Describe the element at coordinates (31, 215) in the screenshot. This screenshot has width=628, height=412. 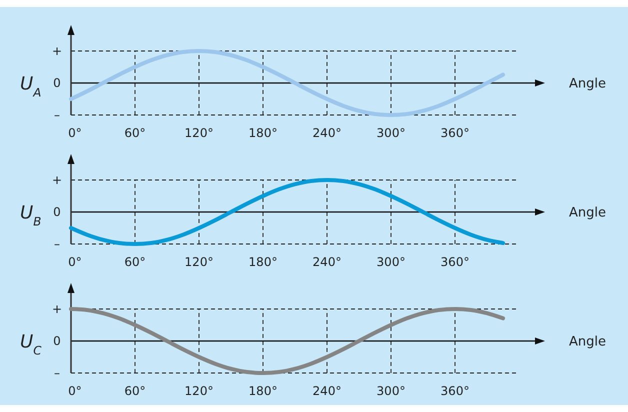
I see `y-axis-title: U$_{B}$` at that location.